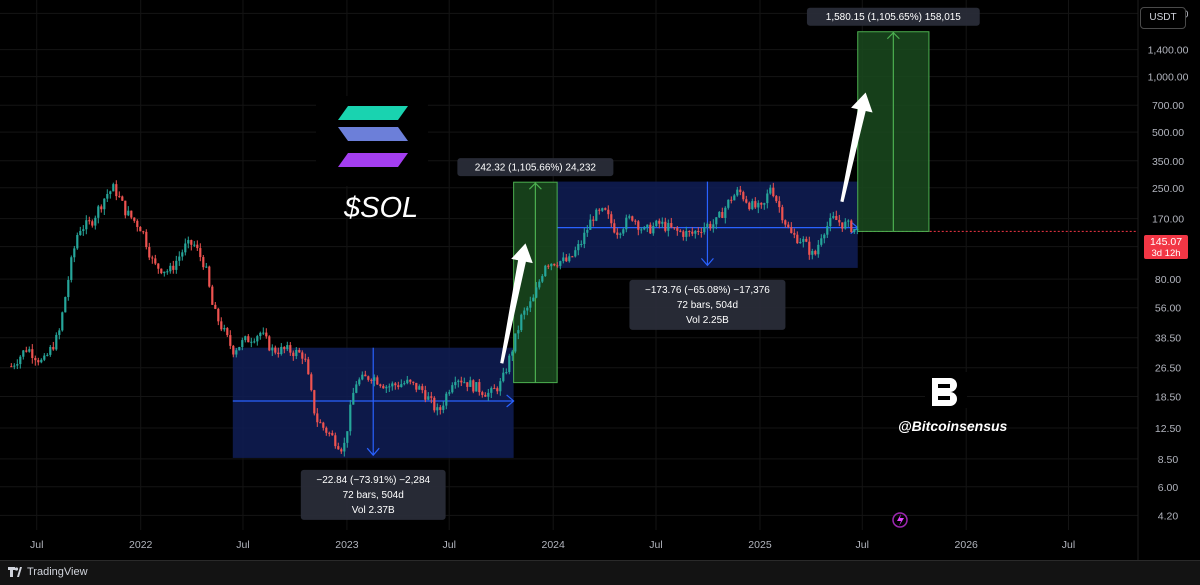 This screenshot has width=1200, height=585. Describe the element at coordinates (894, 17) in the screenshot. I see `projection-2025-label-line1: 1,580.15 (1,105.65%) 158,015` at that location.